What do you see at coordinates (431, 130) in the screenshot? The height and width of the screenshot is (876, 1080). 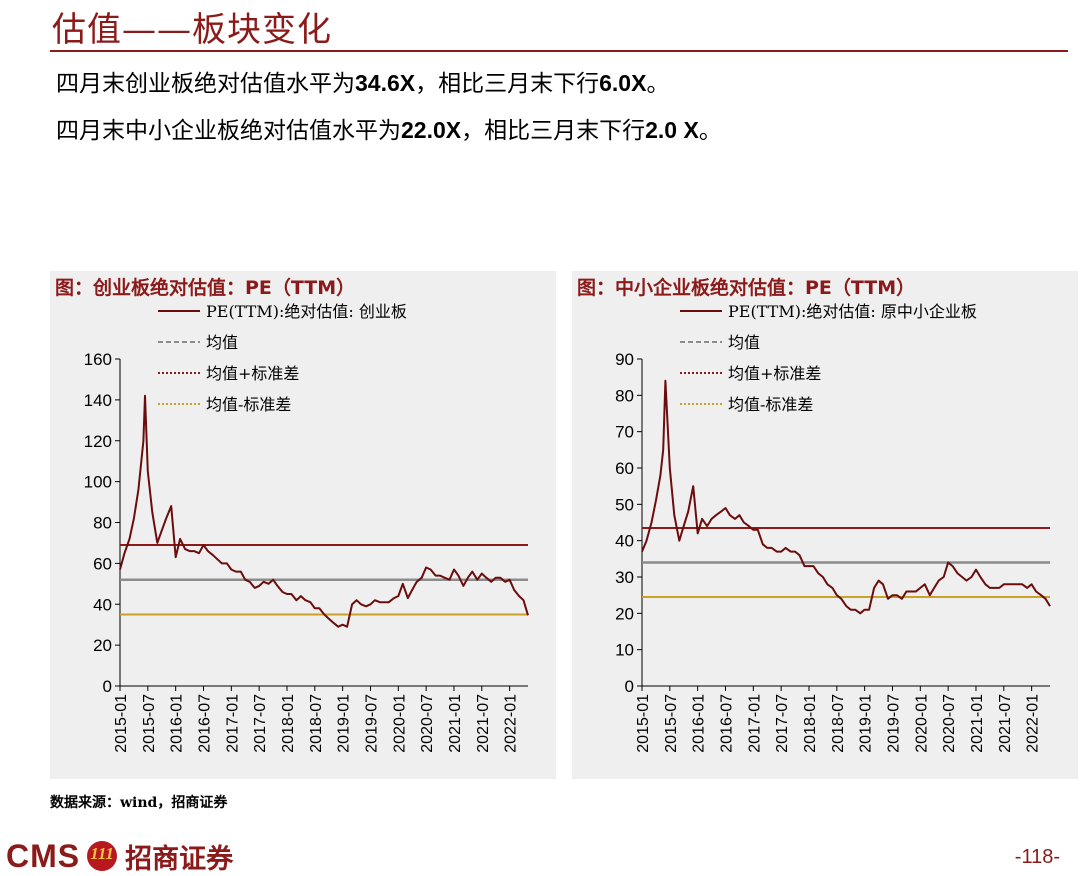 I see `summary-value: 22.0X` at bounding box center [431, 130].